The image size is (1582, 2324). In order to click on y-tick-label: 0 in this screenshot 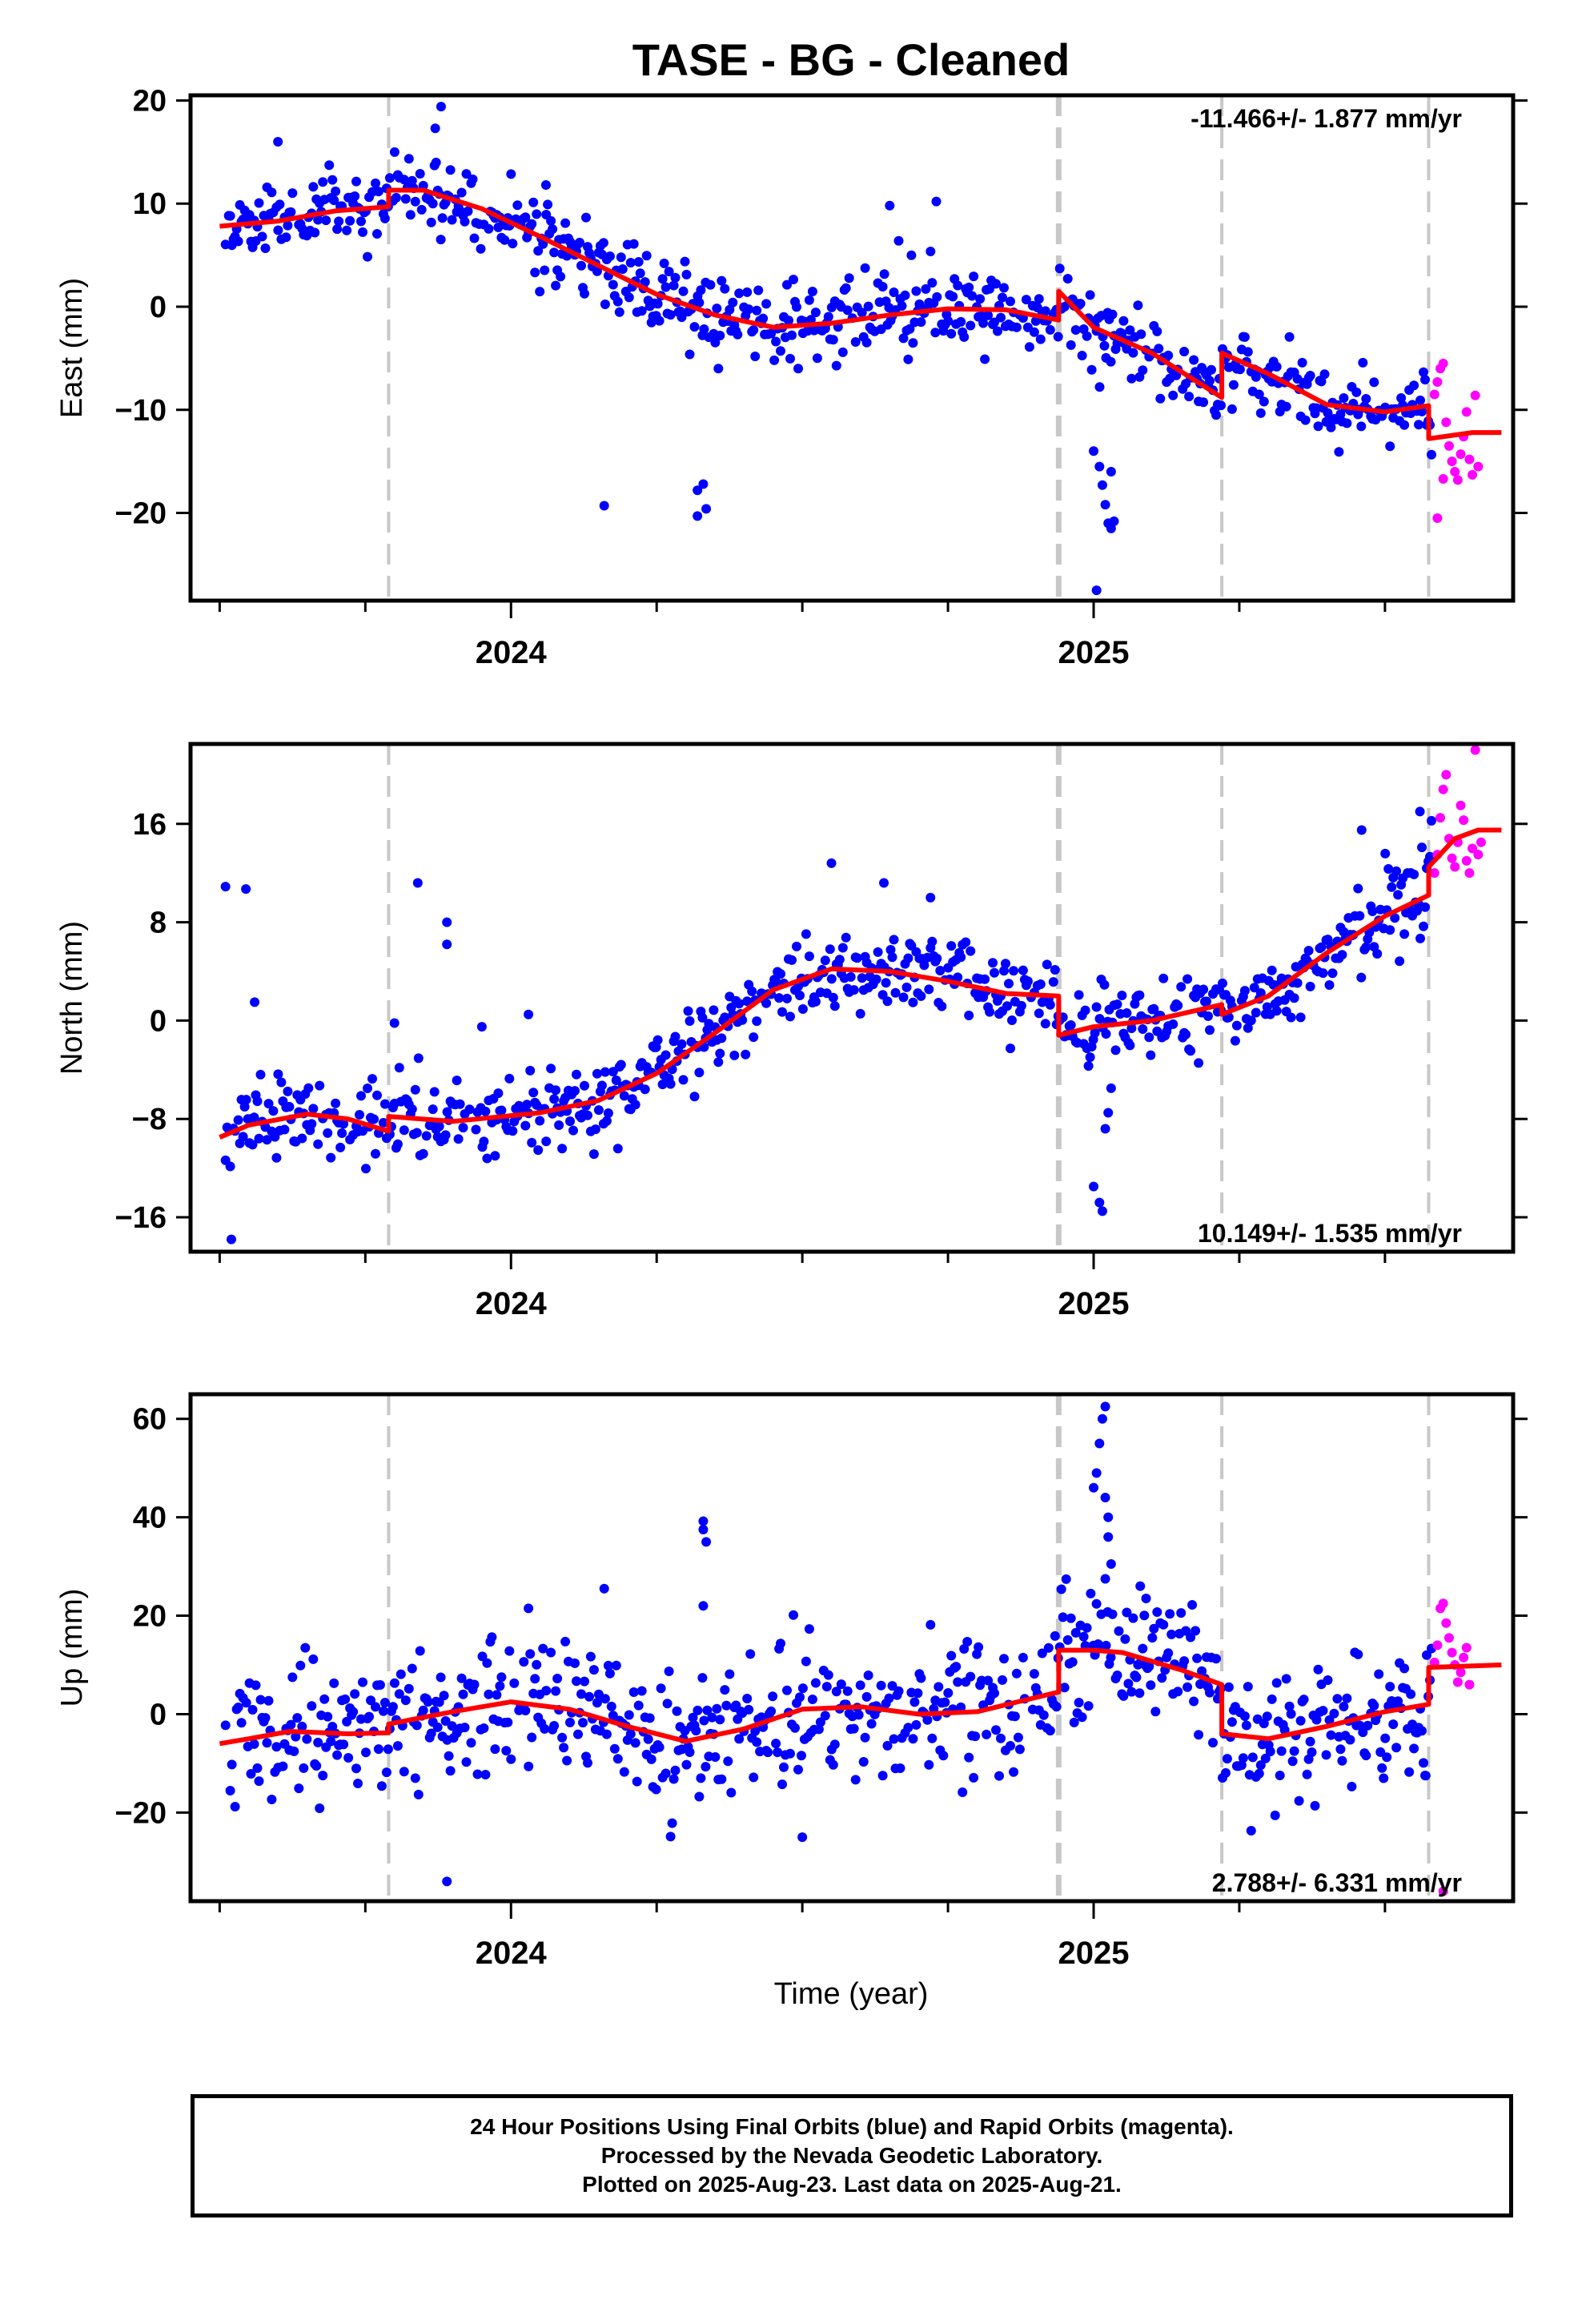, I will do `click(158, 1714)`.